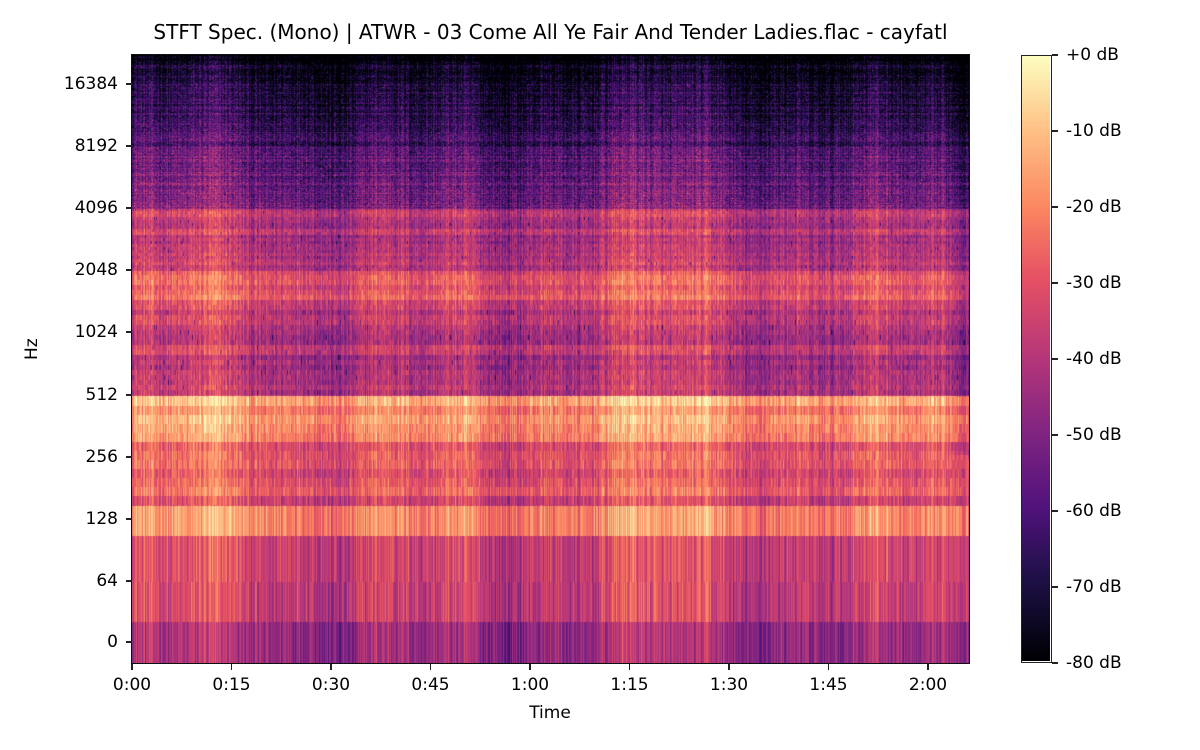  I want to click on y-tick-label: 128, so click(101, 519).